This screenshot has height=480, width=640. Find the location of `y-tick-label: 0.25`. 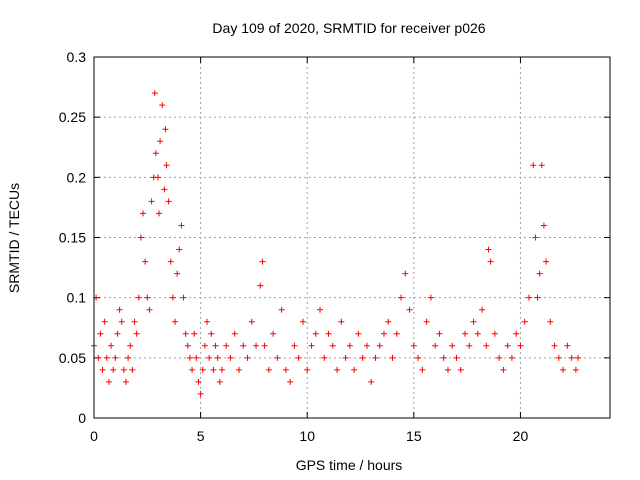

y-tick-label: 0.25 is located at coordinates (72, 117).